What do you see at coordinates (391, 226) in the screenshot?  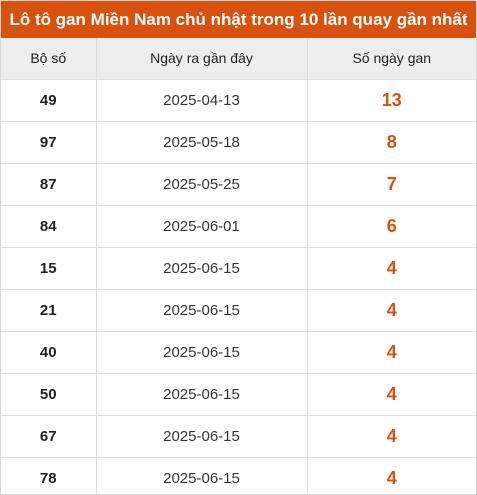 I see `cell-gap-days: 6` at bounding box center [391, 226].